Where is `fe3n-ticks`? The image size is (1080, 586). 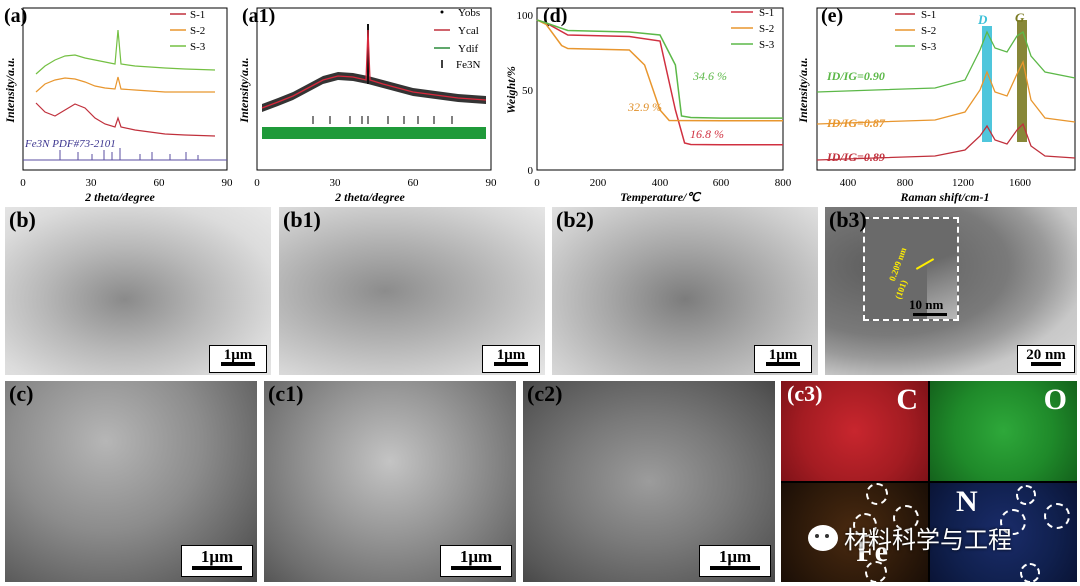 fe3n-ticks is located at coordinates (382, 120).